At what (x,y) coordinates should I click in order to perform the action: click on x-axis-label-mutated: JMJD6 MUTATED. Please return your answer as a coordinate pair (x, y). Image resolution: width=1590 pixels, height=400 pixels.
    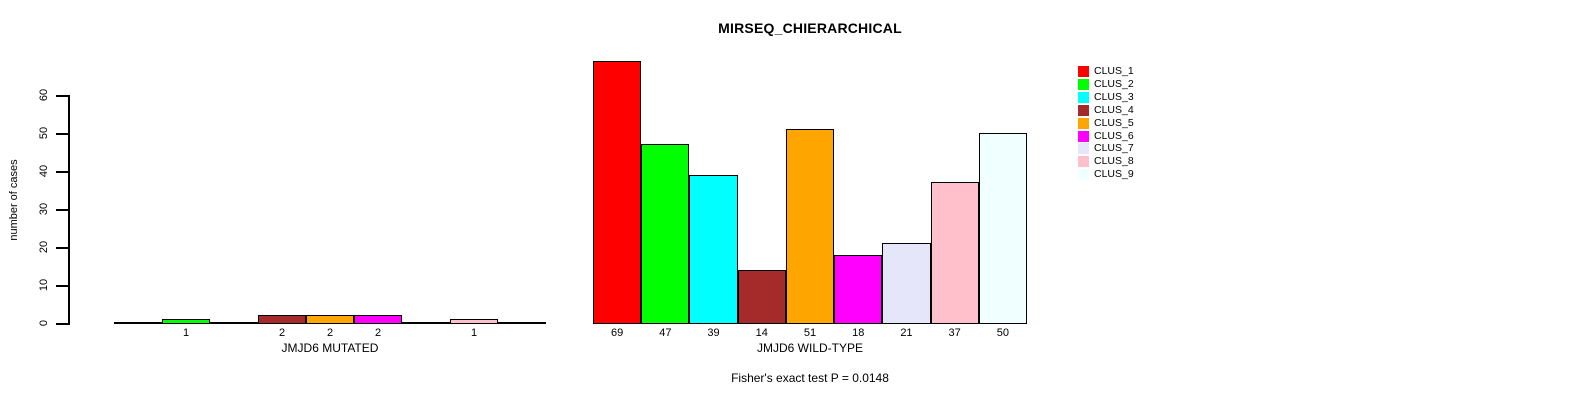
    Looking at the image, I should click on (330, 348).